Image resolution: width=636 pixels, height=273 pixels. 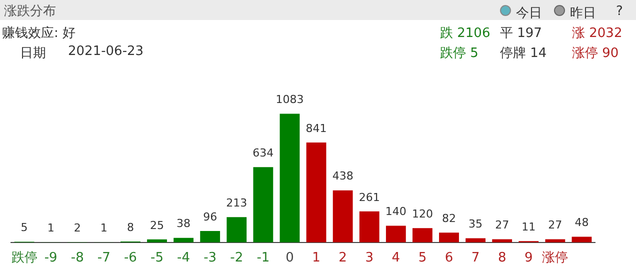 What do you see at coordinates (130, 227) in the screenshot?
I see `data-label: 8` at bounding box center [130, 227].